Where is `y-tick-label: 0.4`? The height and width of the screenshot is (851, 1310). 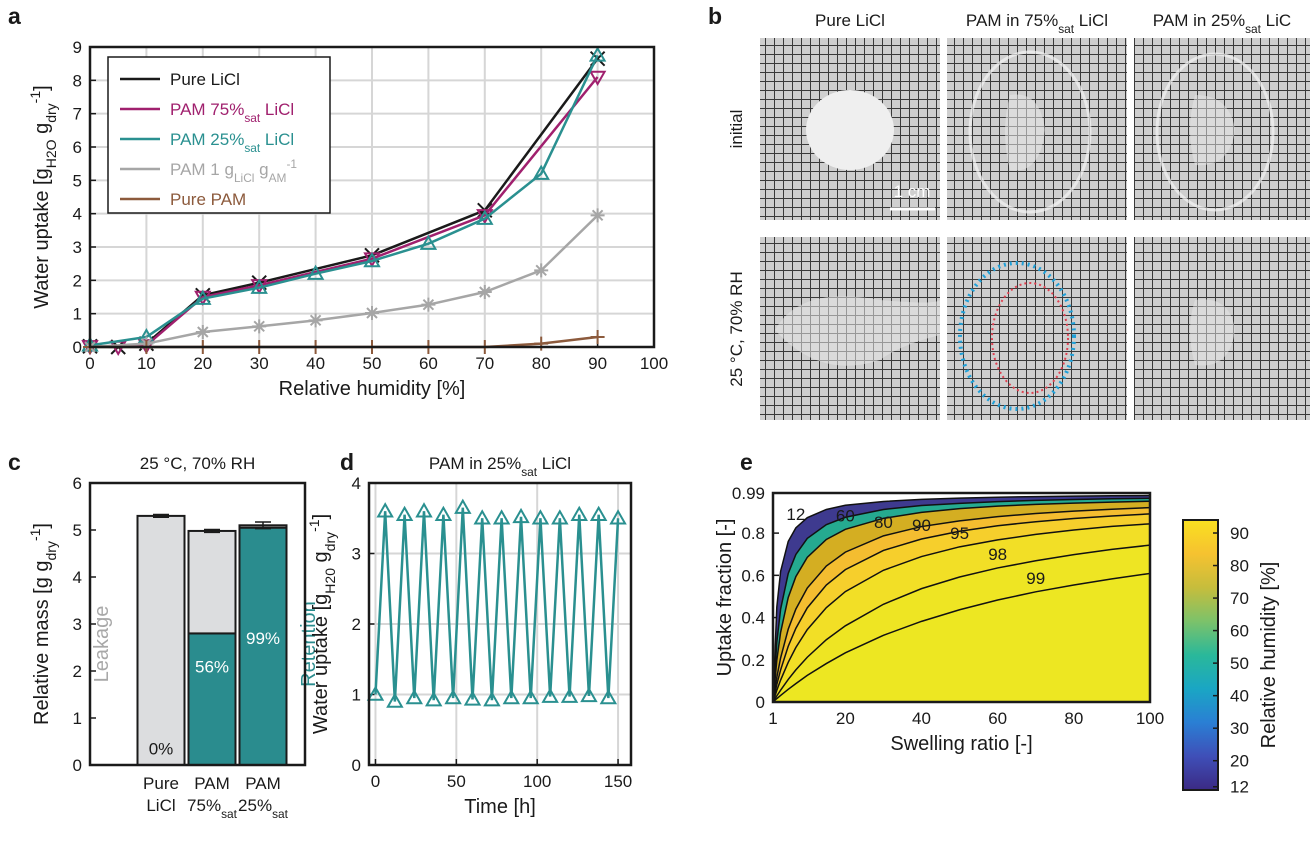
y-tick-label: 0.4 is located at coordinates (753, 618).